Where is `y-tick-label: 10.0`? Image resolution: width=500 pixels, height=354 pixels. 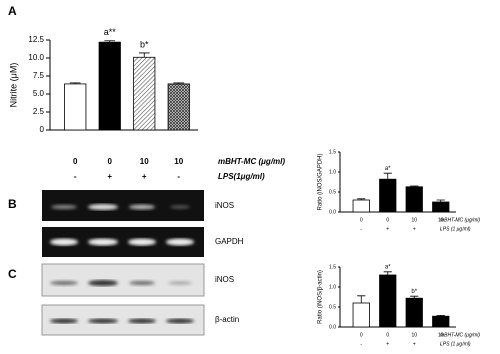
y-tick-label: 10.0 is located at coordinates (36, 57).